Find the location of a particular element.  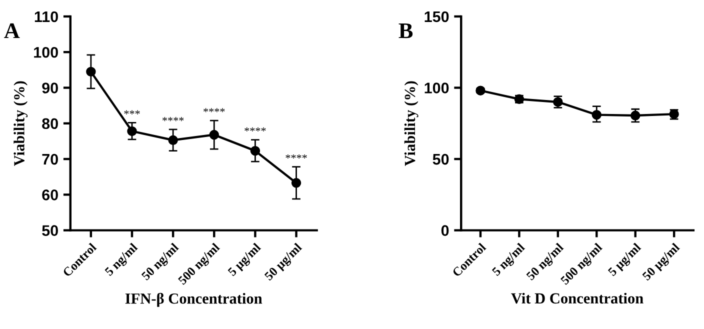

chart-title: B is located at coordinates (405, 31).